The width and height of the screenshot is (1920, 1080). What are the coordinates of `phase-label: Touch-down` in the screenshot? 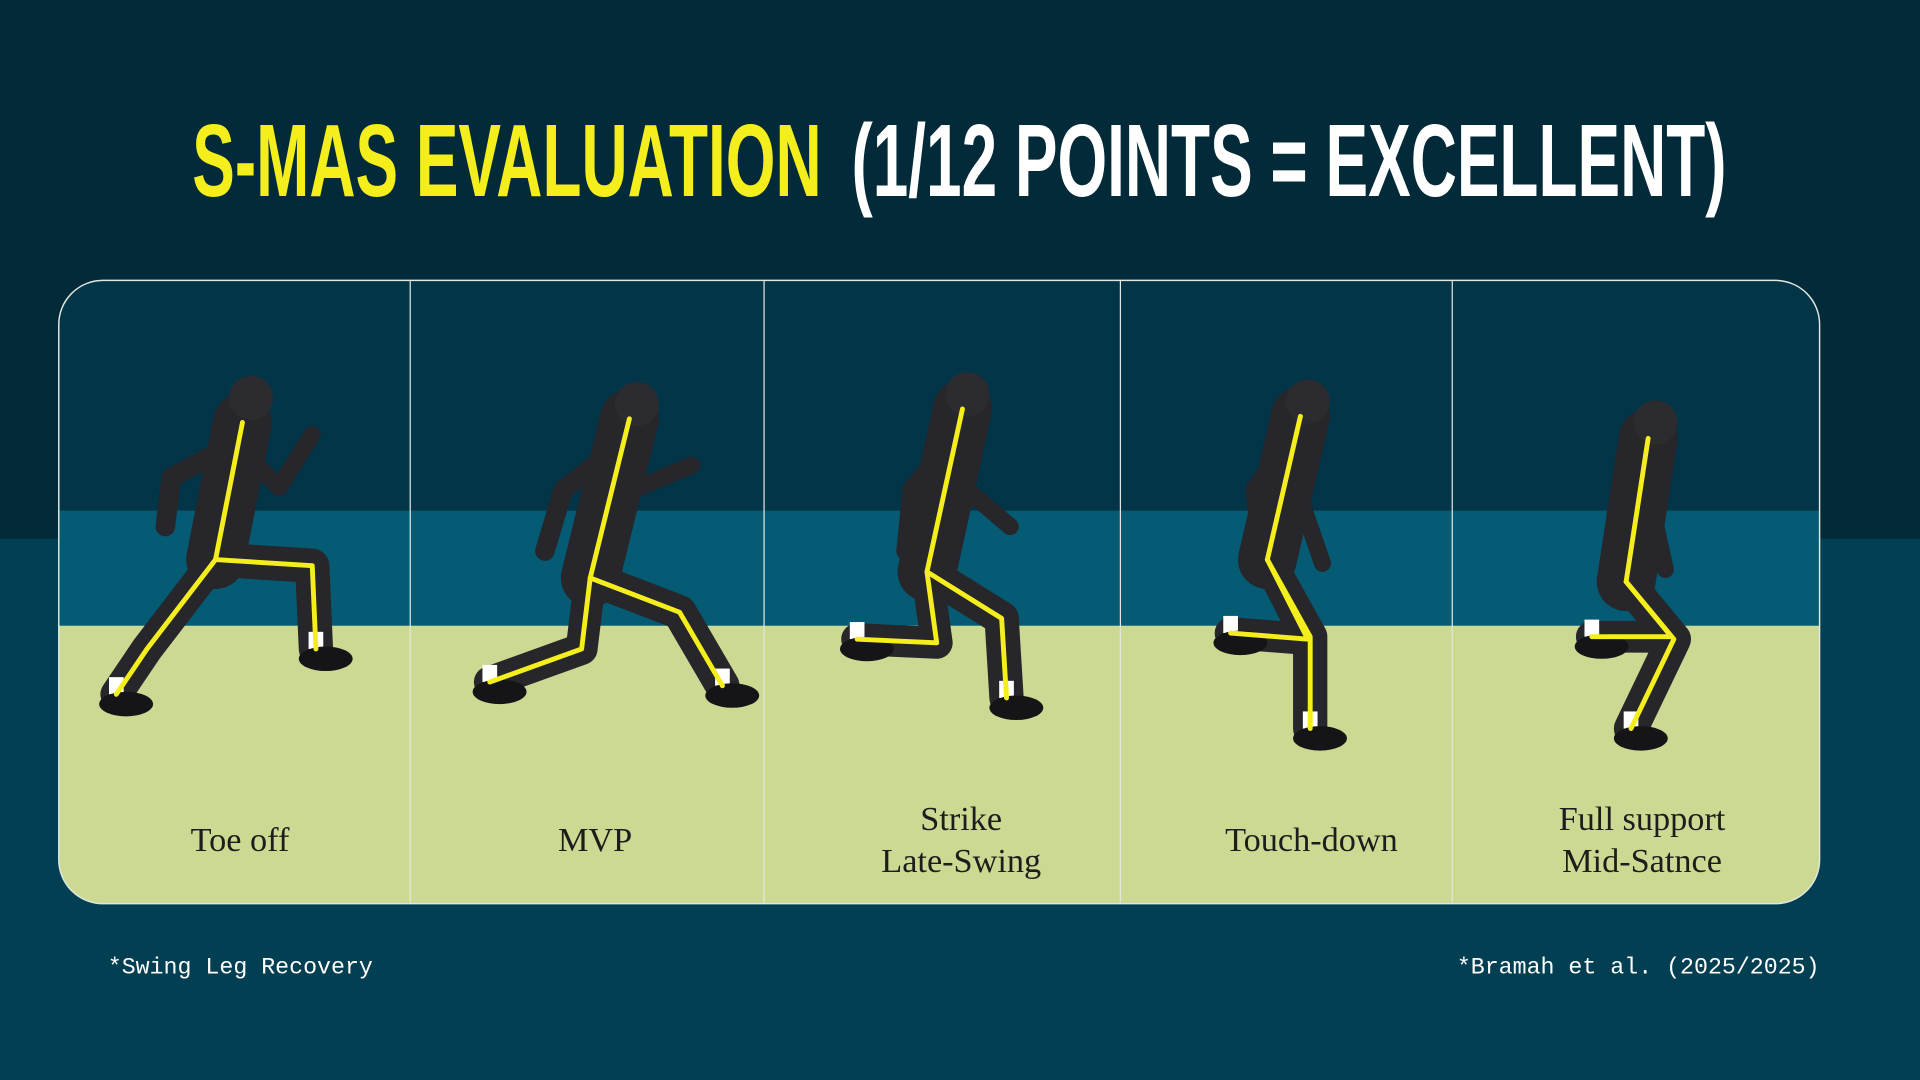 It's located at (1311, 840).